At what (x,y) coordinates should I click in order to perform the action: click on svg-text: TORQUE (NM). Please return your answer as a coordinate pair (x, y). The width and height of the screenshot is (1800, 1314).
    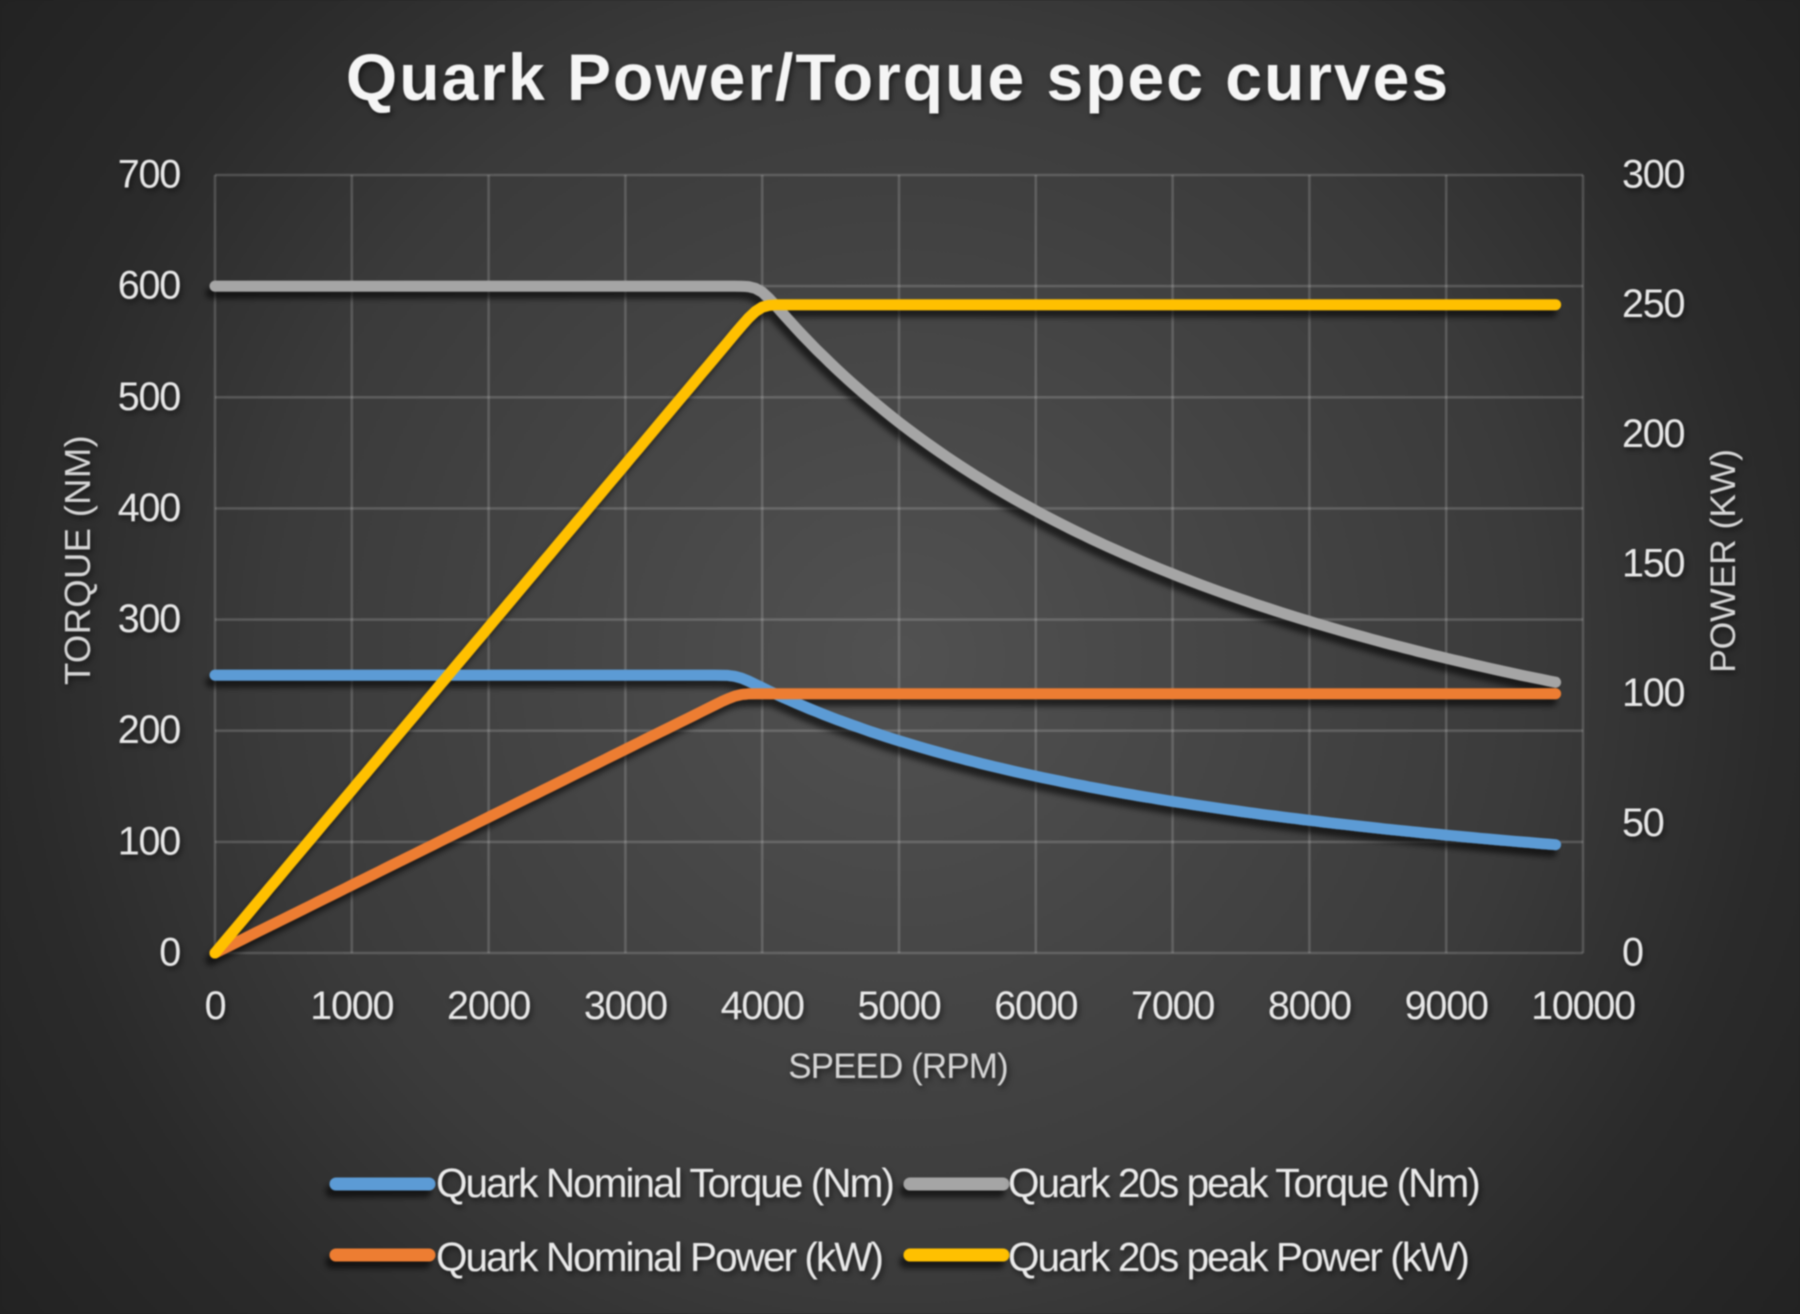
    Looking at the image, I should click on (77, 560).